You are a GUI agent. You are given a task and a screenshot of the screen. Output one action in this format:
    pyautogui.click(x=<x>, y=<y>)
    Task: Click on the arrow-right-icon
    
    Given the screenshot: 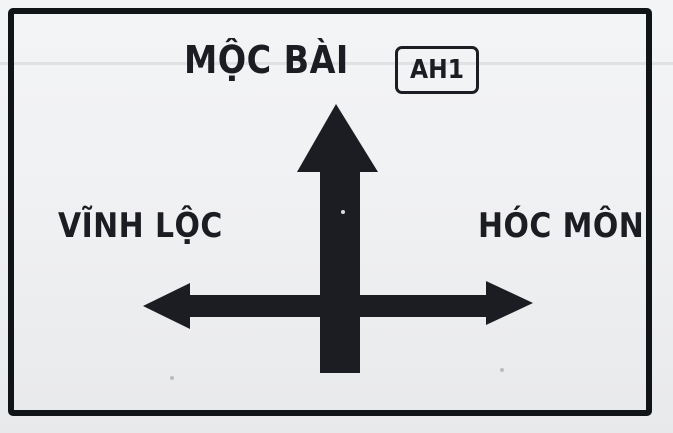 What is the action you would take?
    pyautogui.click(x=509, y=303)
    